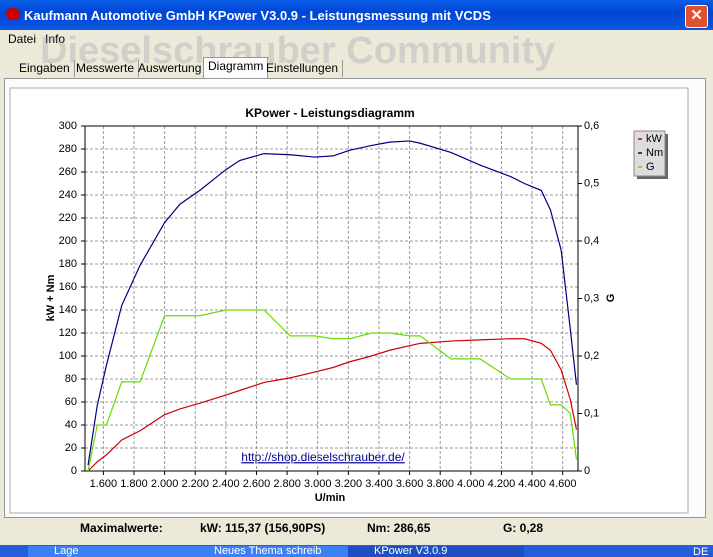 This screenshot has height=557, width=713. I want to click on taskbar-button: Neues Thema schreib, so click(276, 551).